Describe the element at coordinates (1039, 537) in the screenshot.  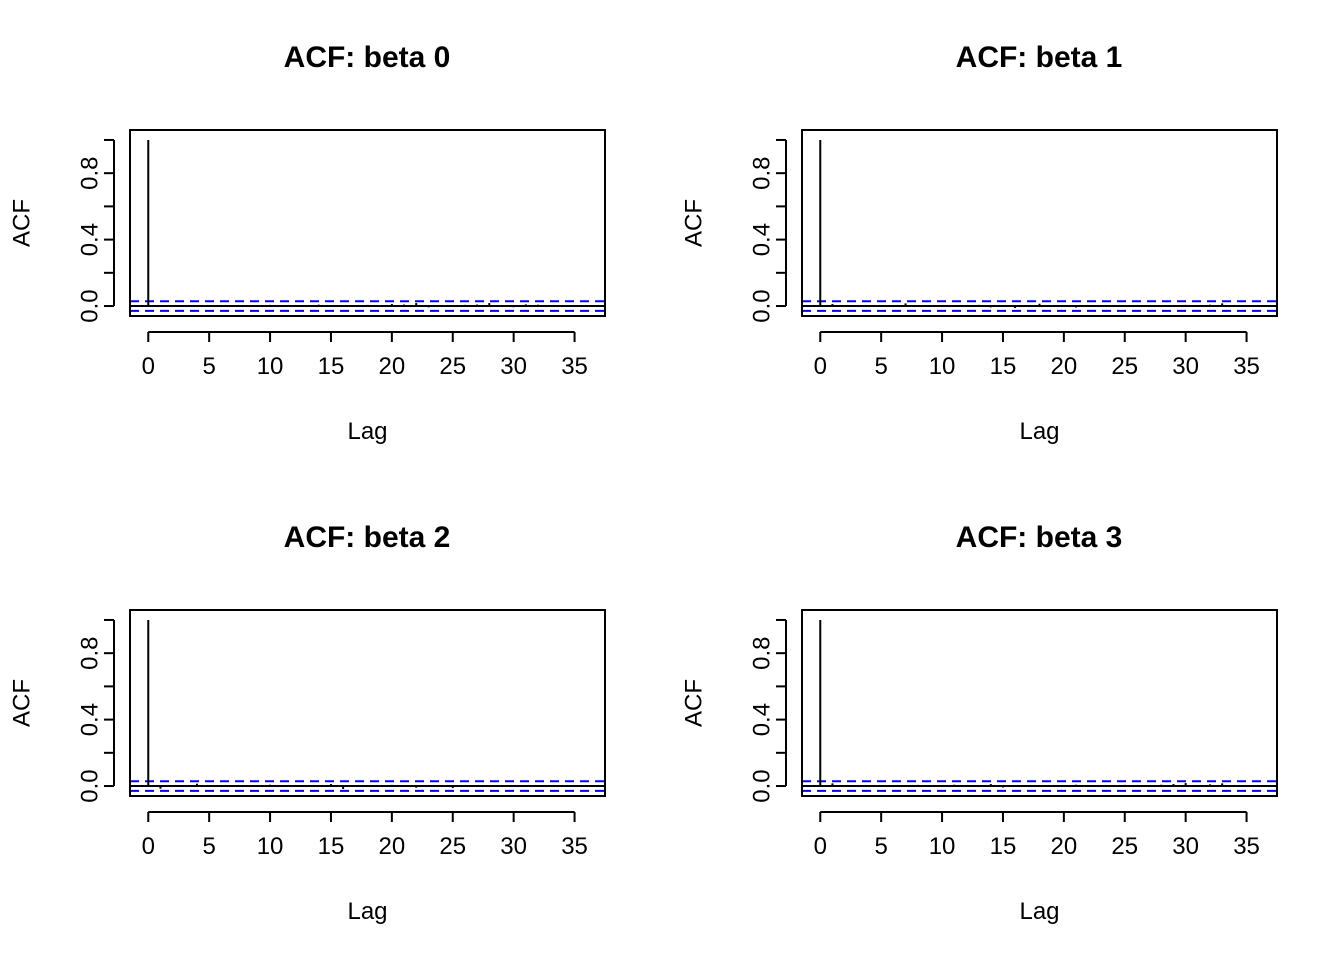
I see `chart-title: ACF: beta 3` at that location.